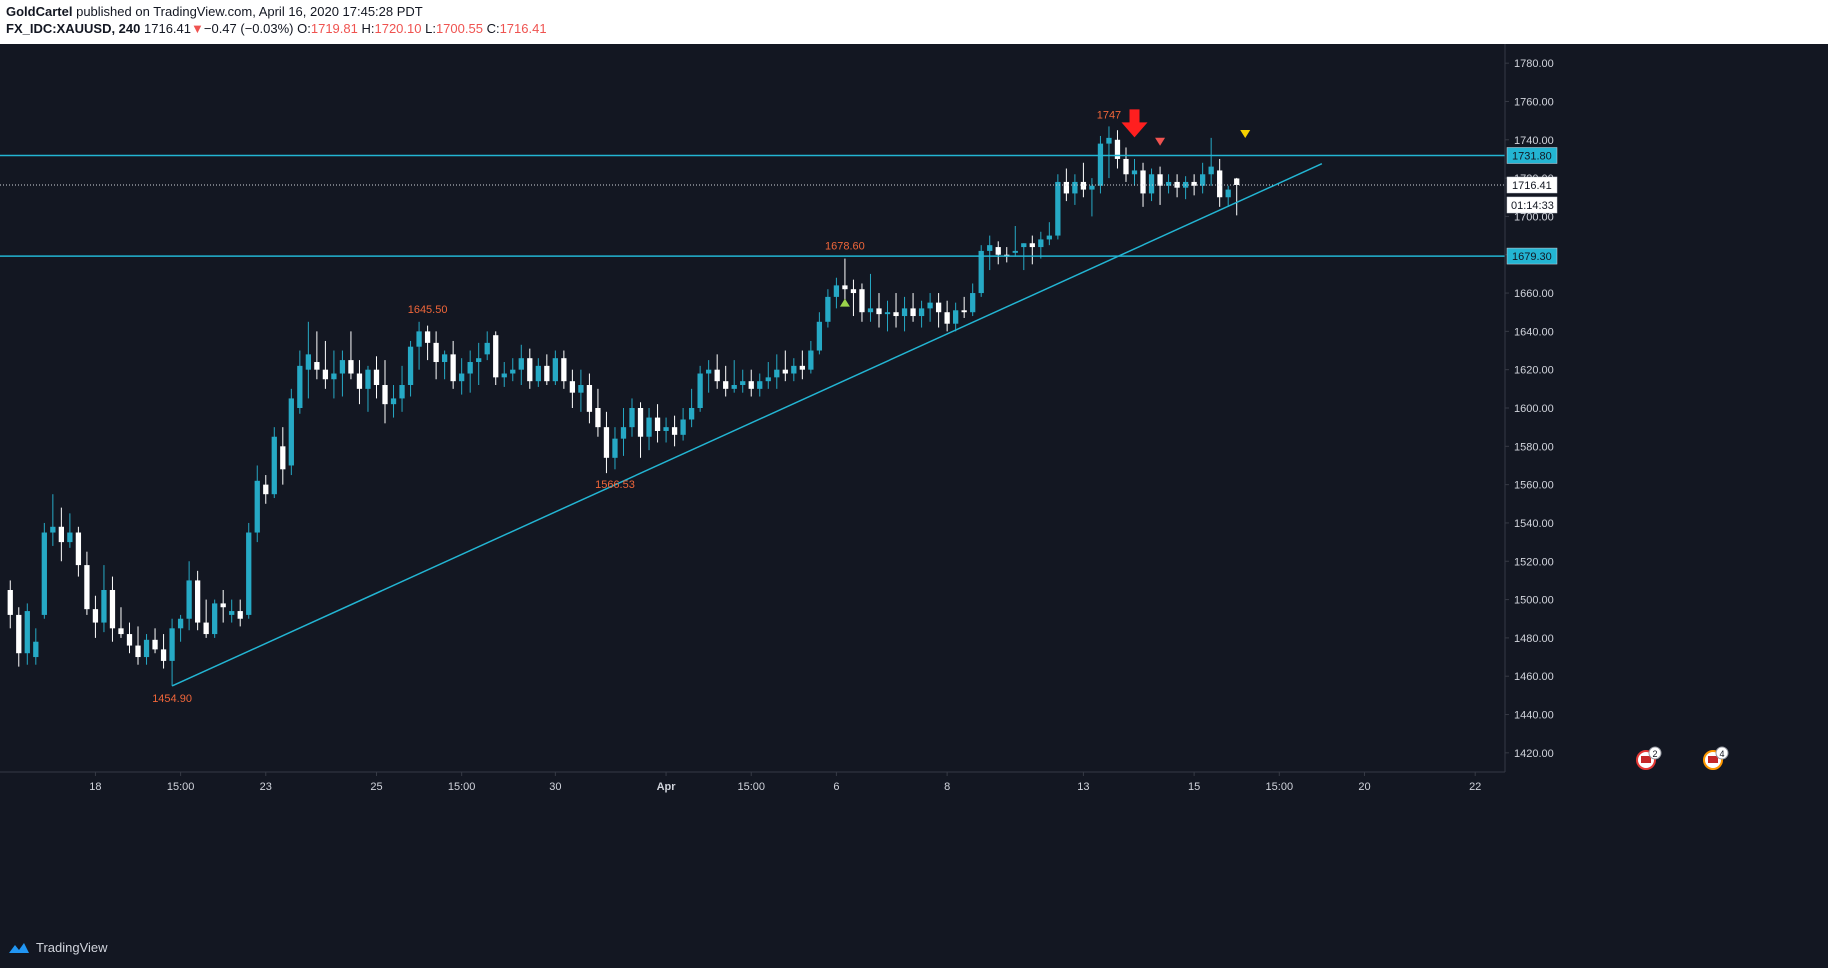 This screenshot has height=968, width=1828. What do you see at coordinates (1534, 447) in the screenshot?
I see `price-tick-label: 1580.00` at bounding box center [1534, 447].